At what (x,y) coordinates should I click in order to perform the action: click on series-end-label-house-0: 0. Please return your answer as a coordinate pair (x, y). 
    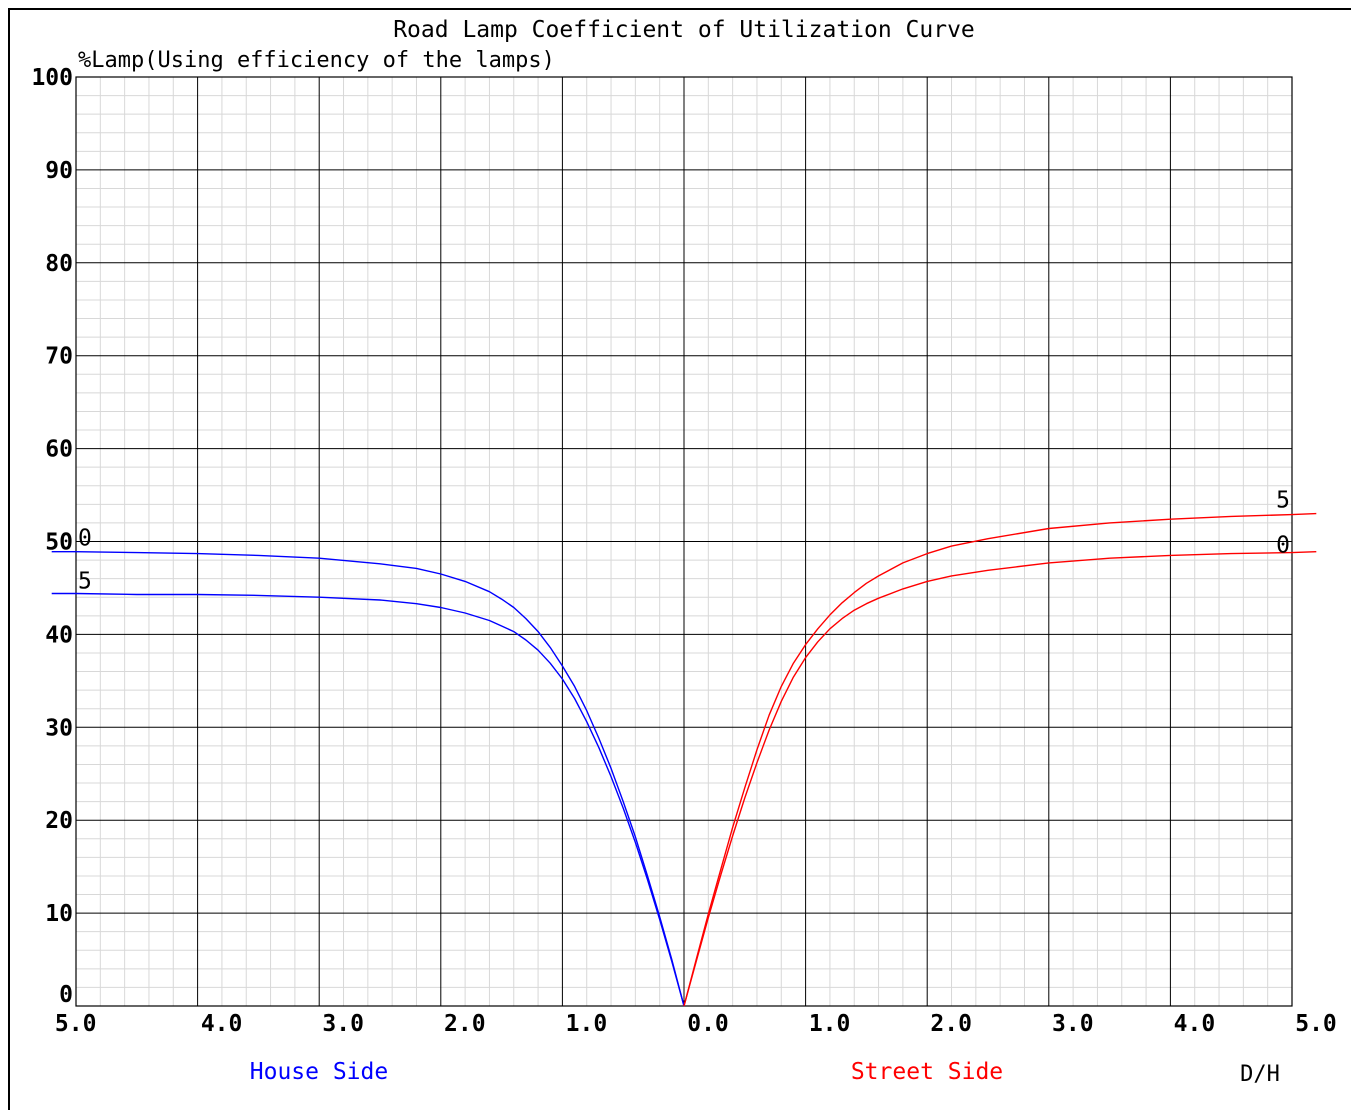
    Looking at the image, I should click on (85, 539).